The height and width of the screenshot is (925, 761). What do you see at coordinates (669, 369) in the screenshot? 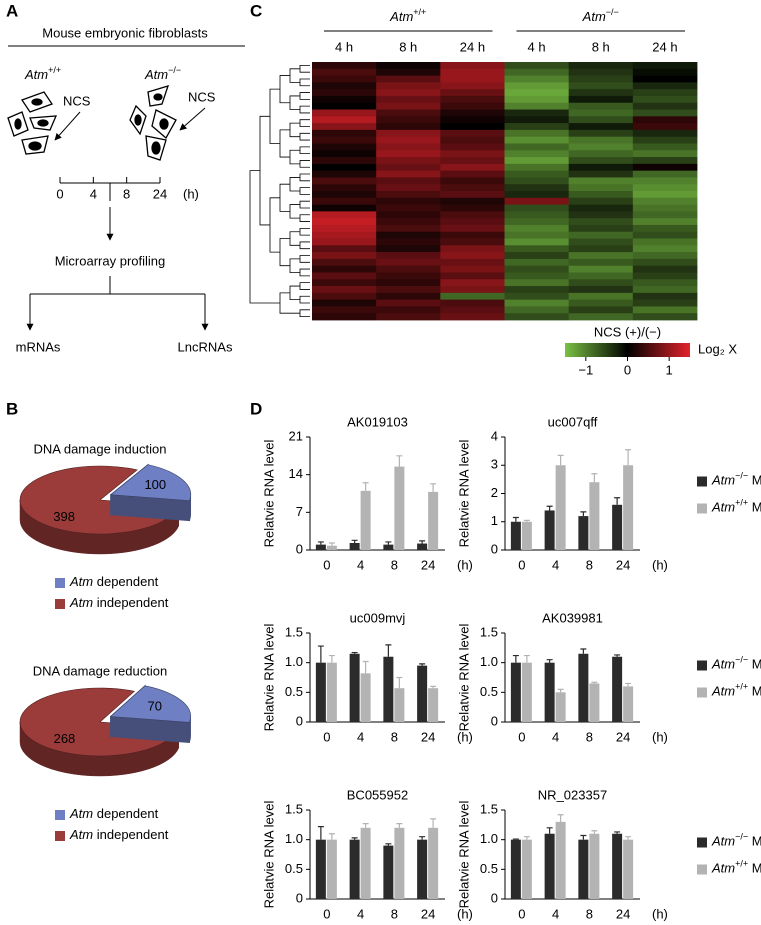
I see `colorbar-tick-label: 1` at bounding box center [669, 369].